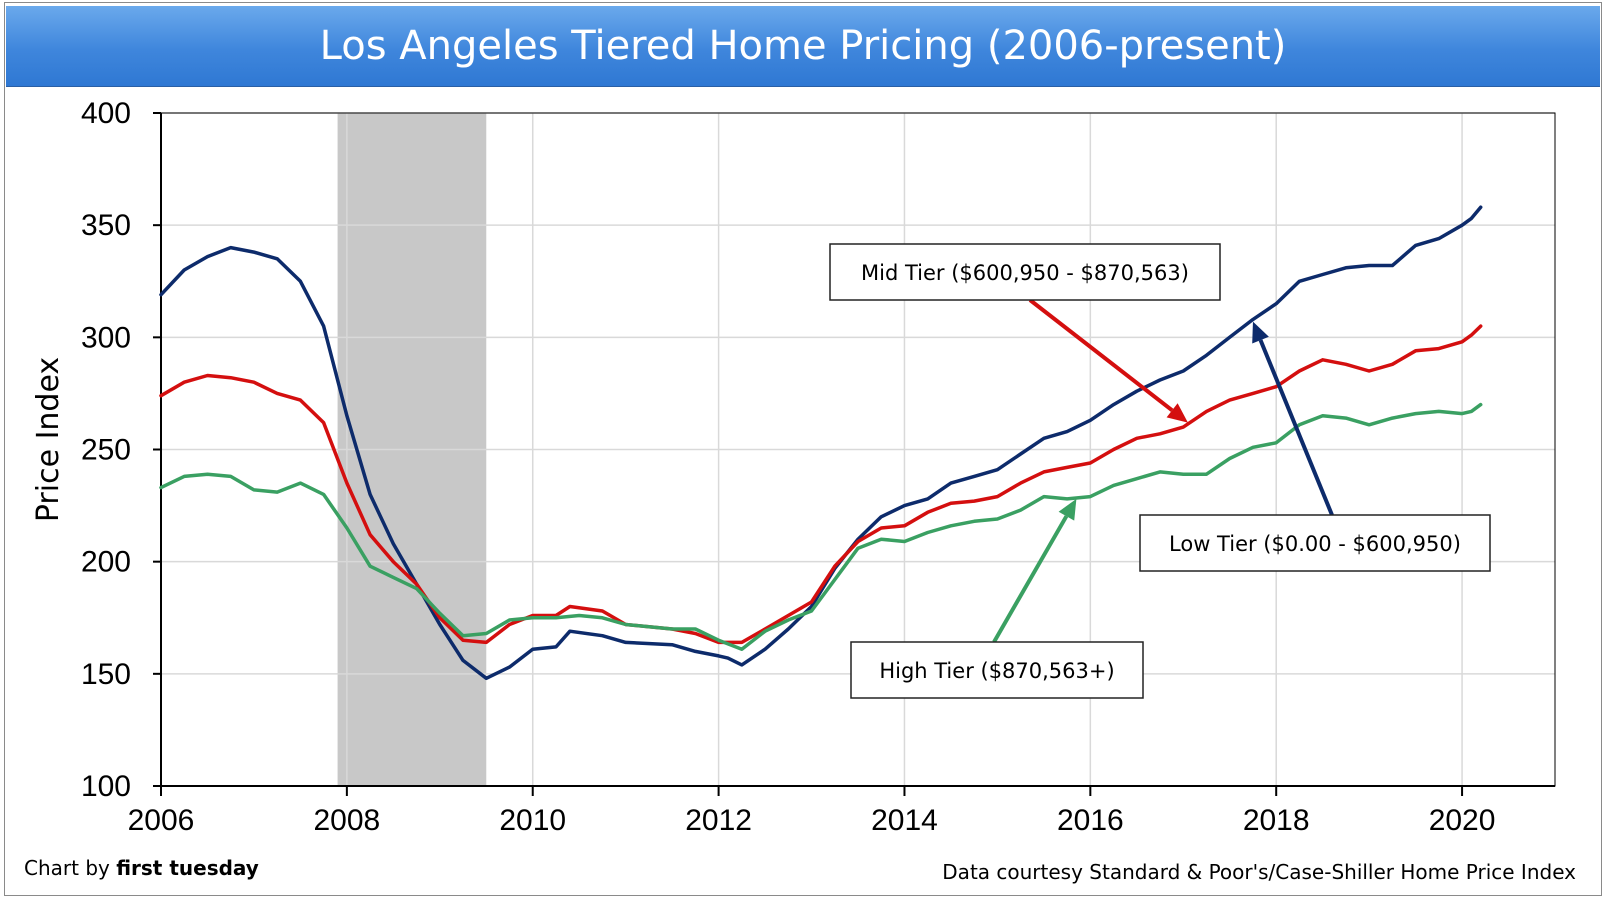  Describe the element at coordinates (1462, 820) in the screenshot. I see `x-tick-label: 2020` at that location.